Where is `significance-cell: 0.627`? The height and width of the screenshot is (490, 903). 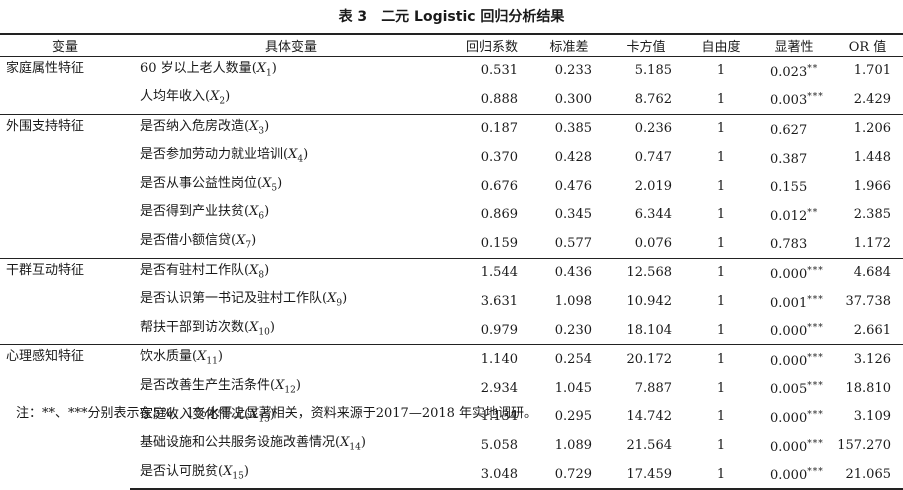 significance-cell: 0.627 is located at coordinates (794, 128).